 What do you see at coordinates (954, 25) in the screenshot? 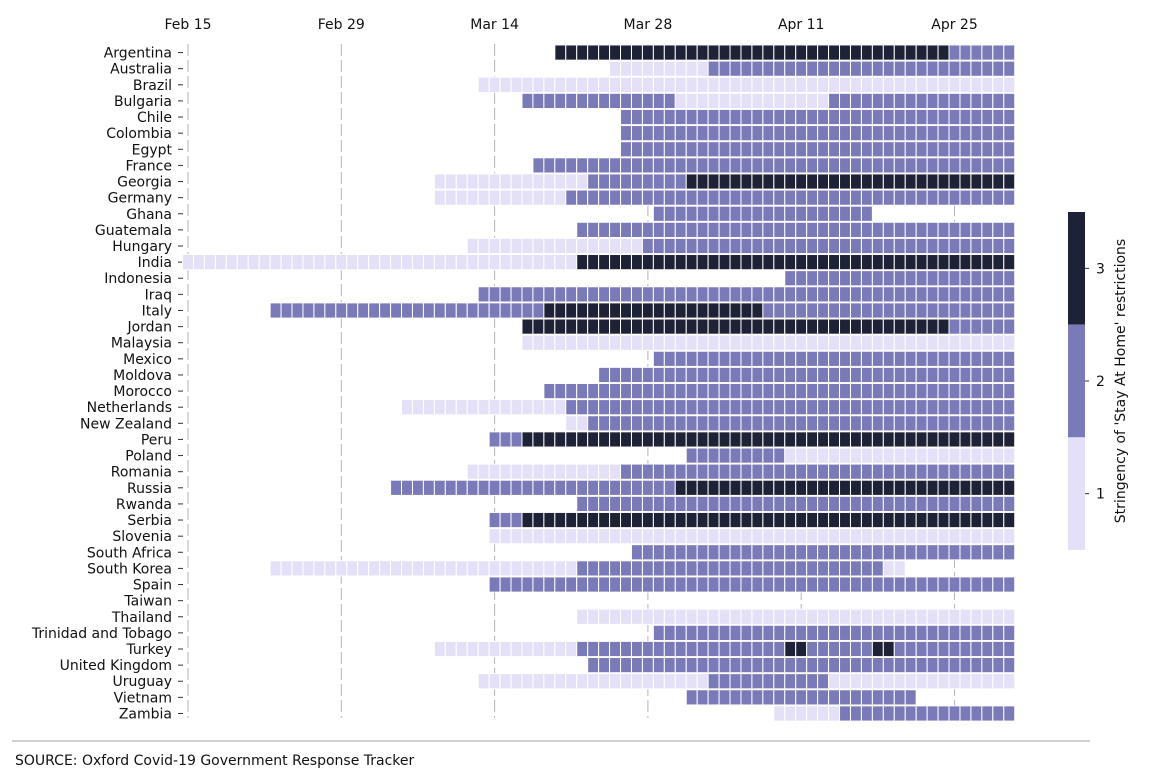
I see `x-tick-label: Apr 25` at bounding box center [954, 25].